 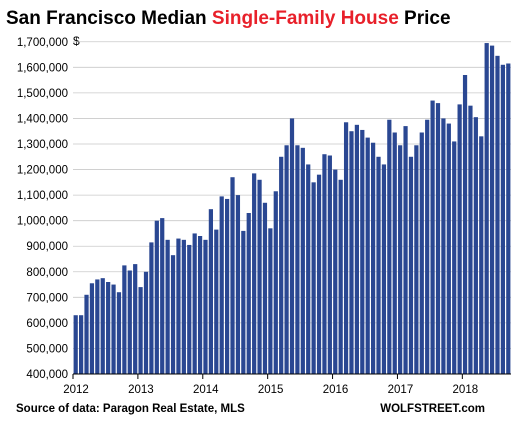 I want to click on y-tick-label: 1,200,000, so click(x=42, y=171).